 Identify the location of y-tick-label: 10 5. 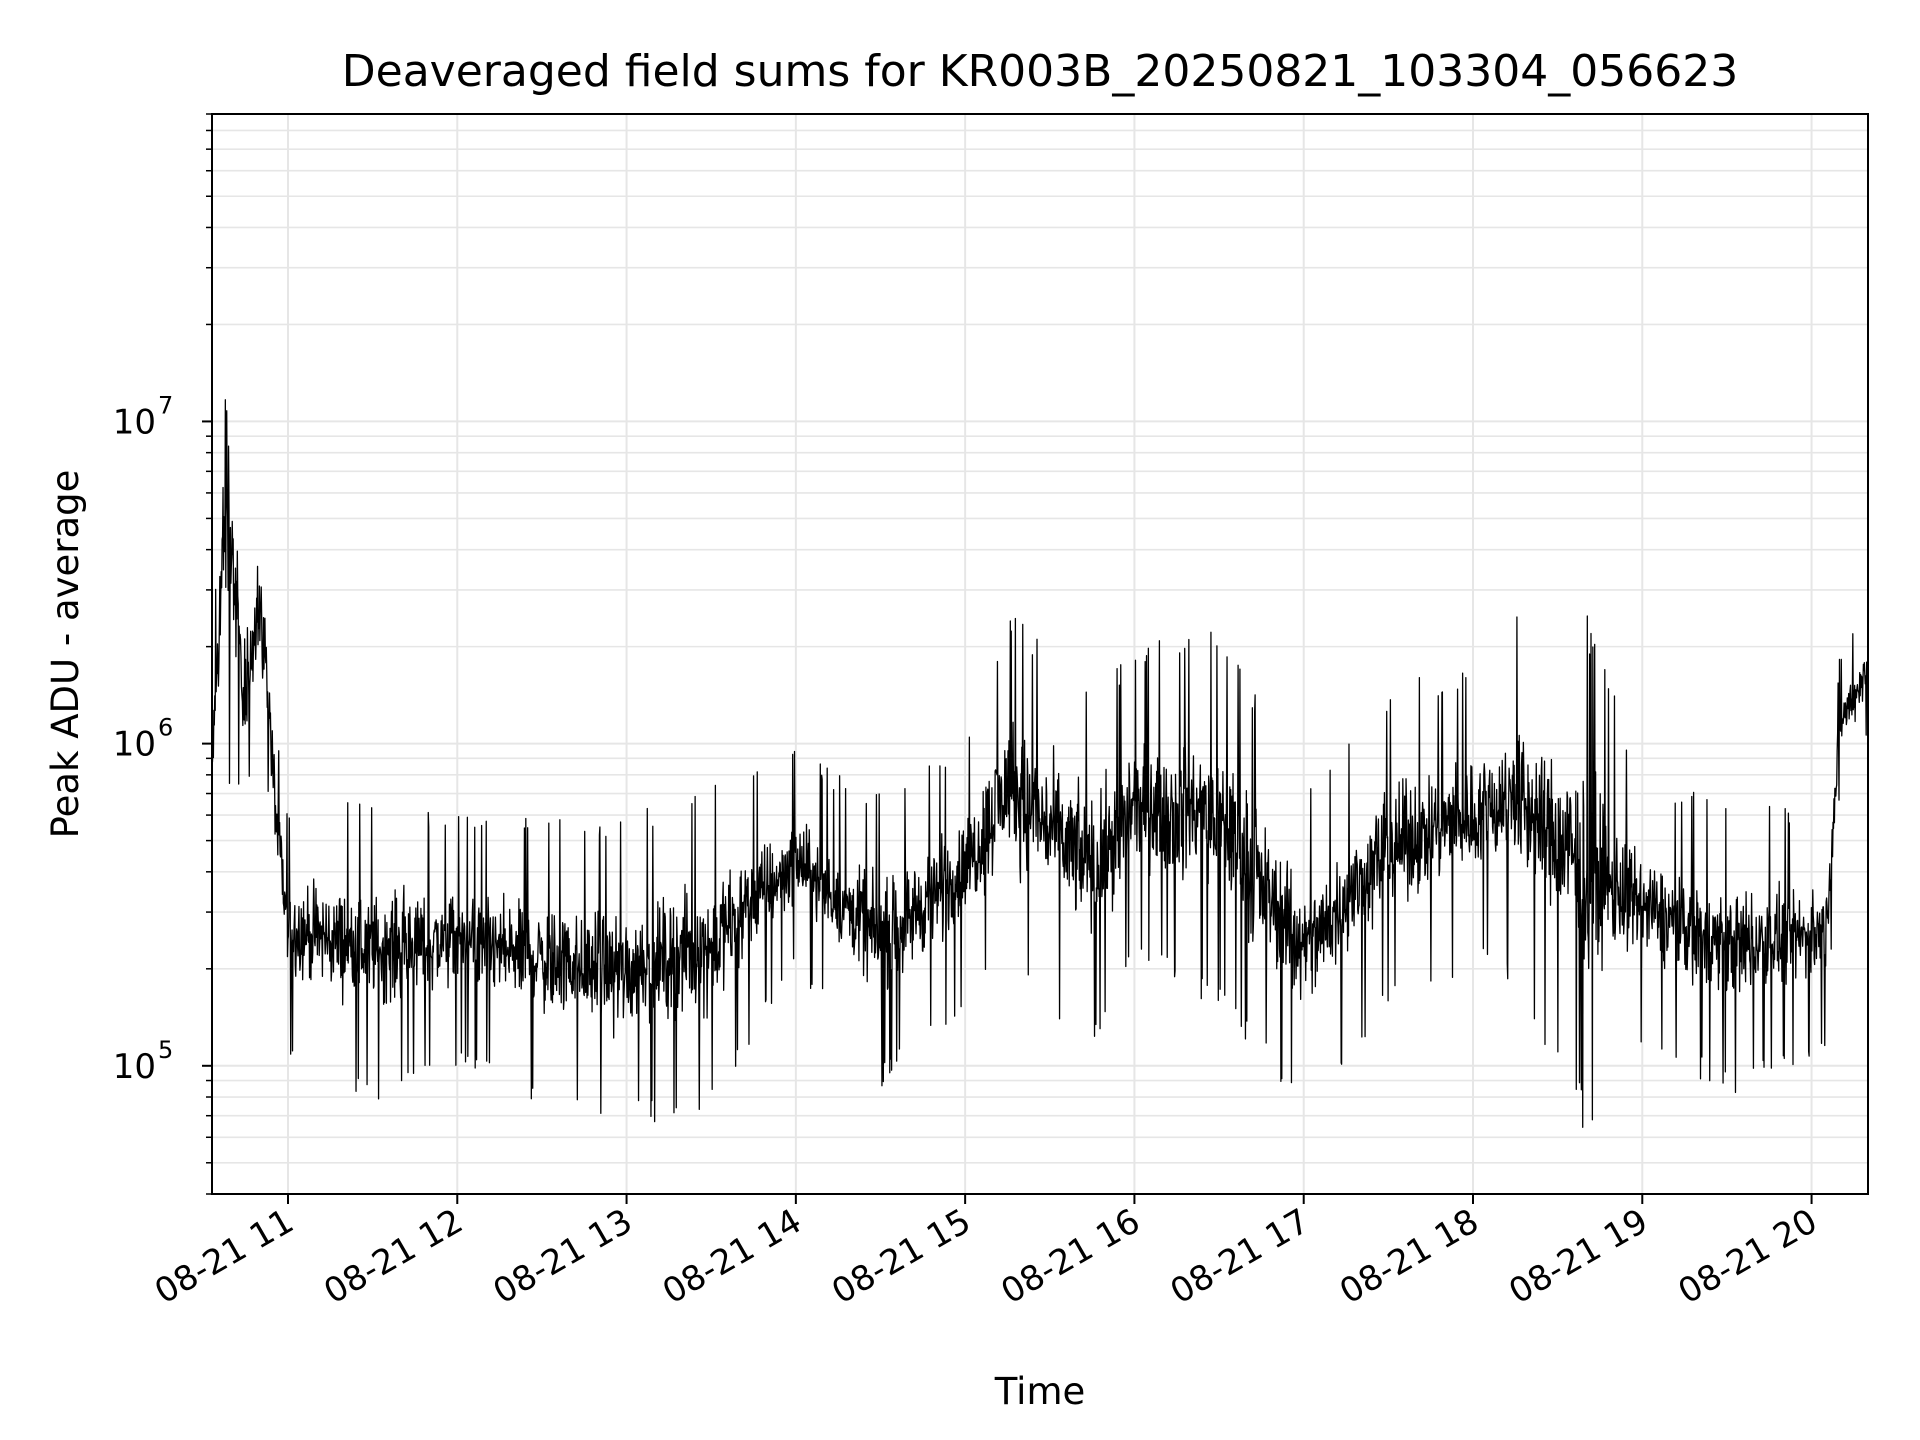
(143, 1061).